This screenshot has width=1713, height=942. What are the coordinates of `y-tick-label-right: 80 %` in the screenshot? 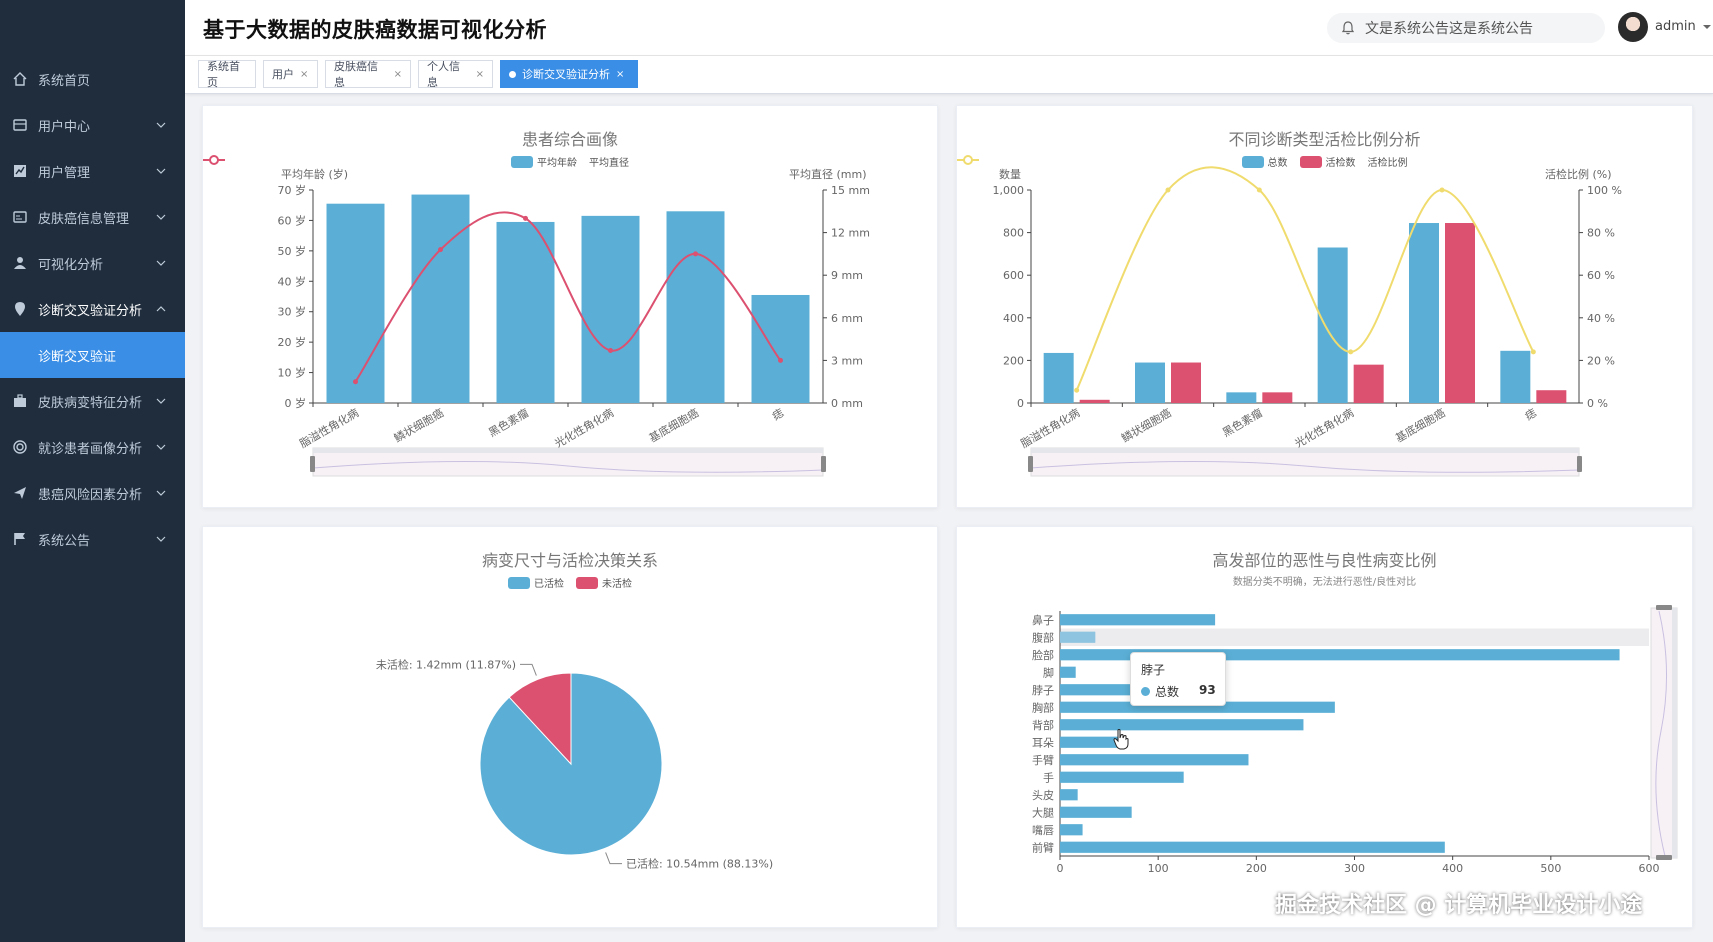 It's located at (1601, 233).